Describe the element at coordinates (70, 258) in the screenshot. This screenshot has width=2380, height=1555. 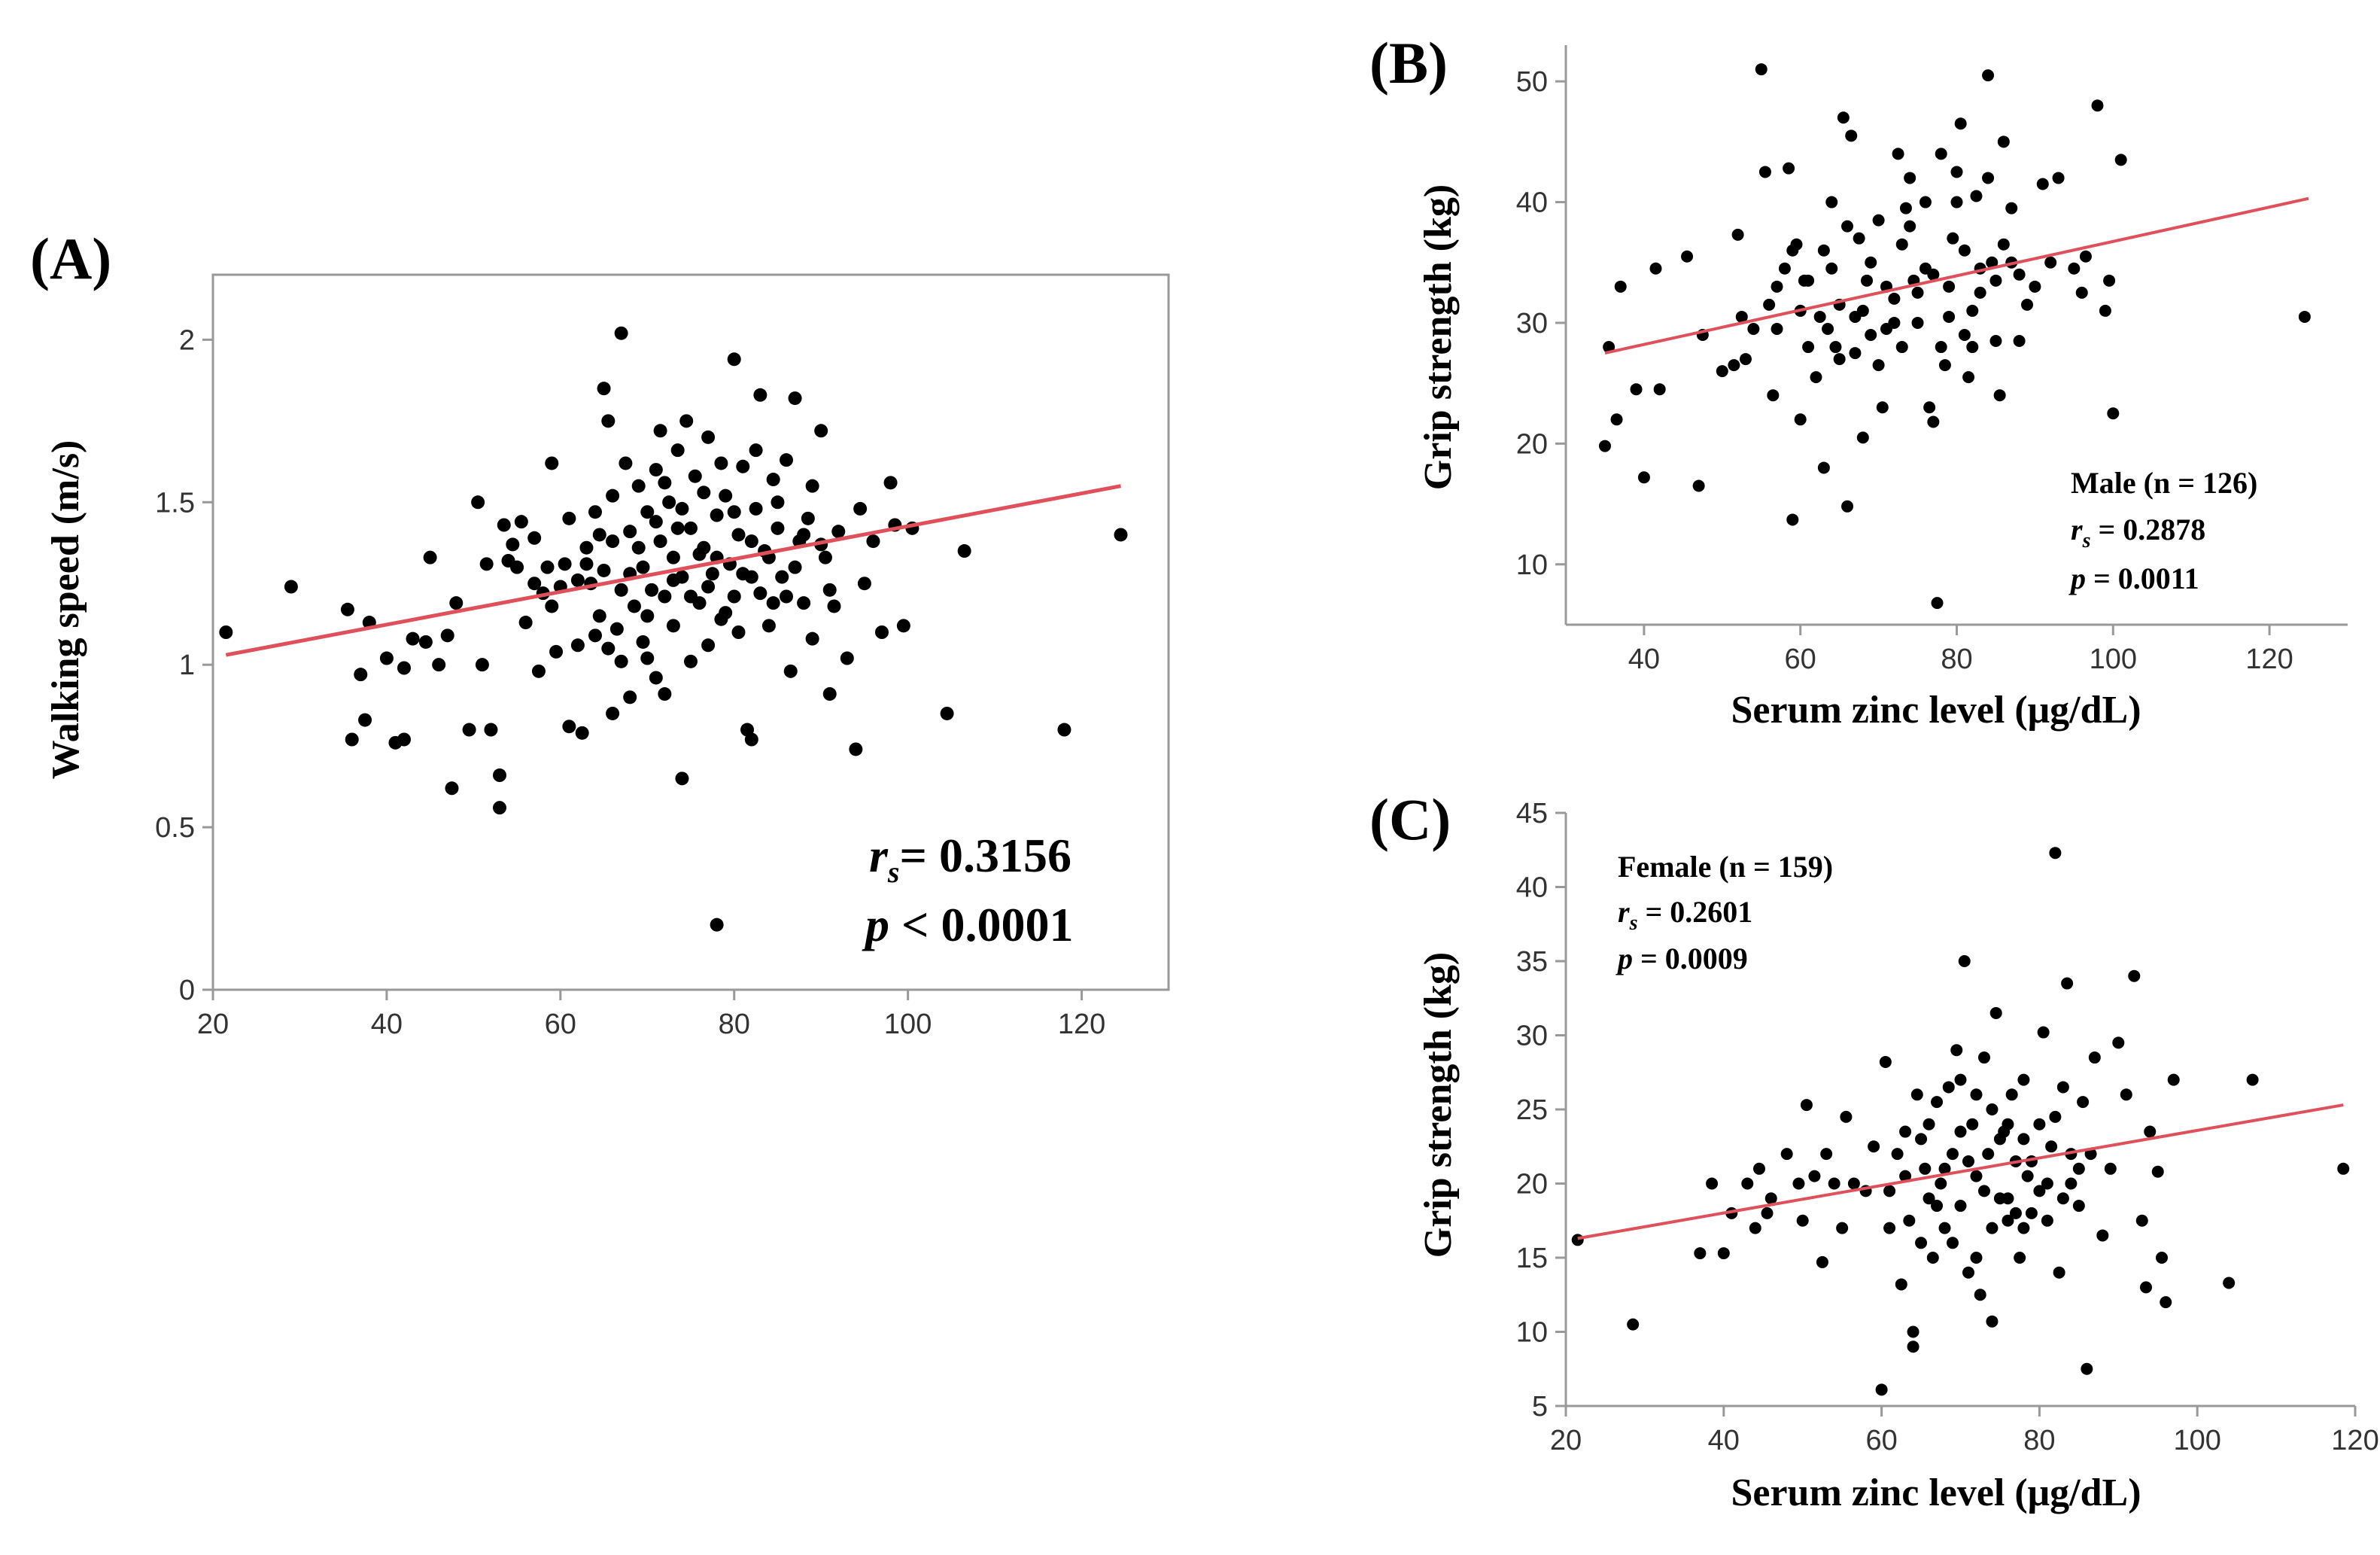
I see `panel-a-label: (A)` at that location.